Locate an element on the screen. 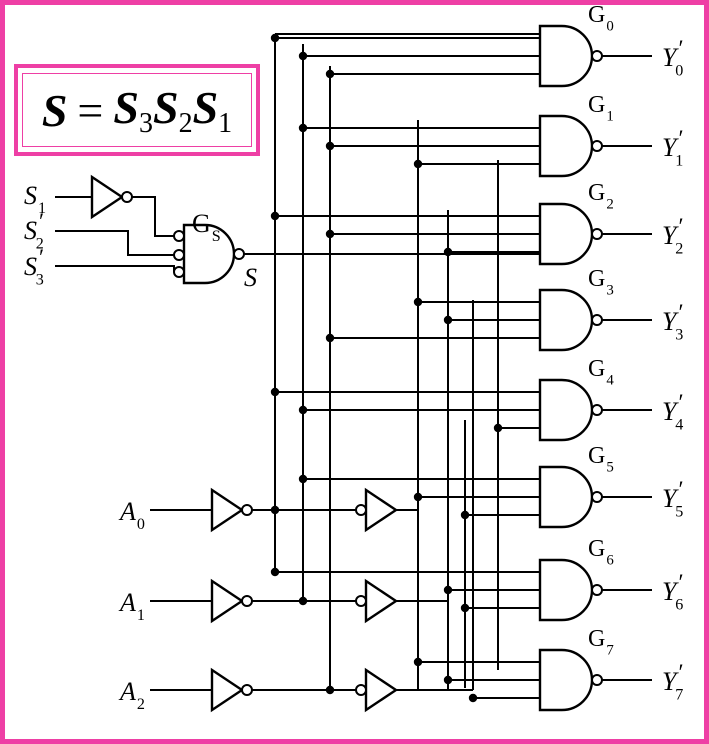  formula-lhs: S is located at coordinates (54, 110).